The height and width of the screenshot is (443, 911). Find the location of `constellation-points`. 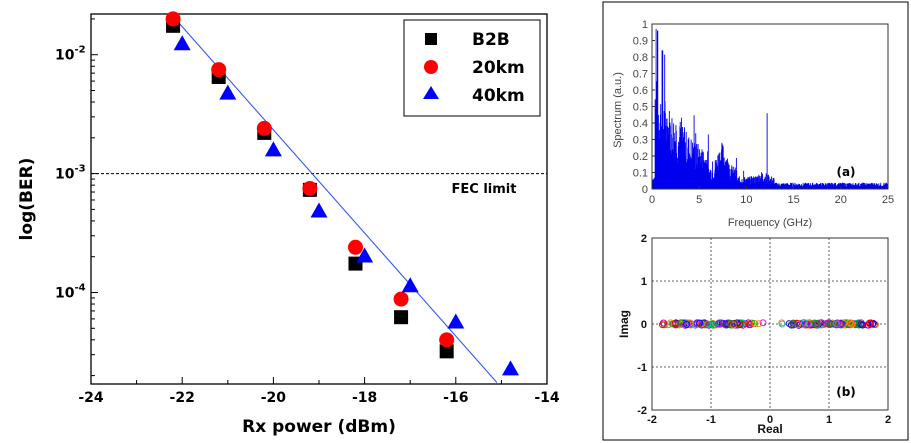

constellation-points is located at coordinates (769, 324).